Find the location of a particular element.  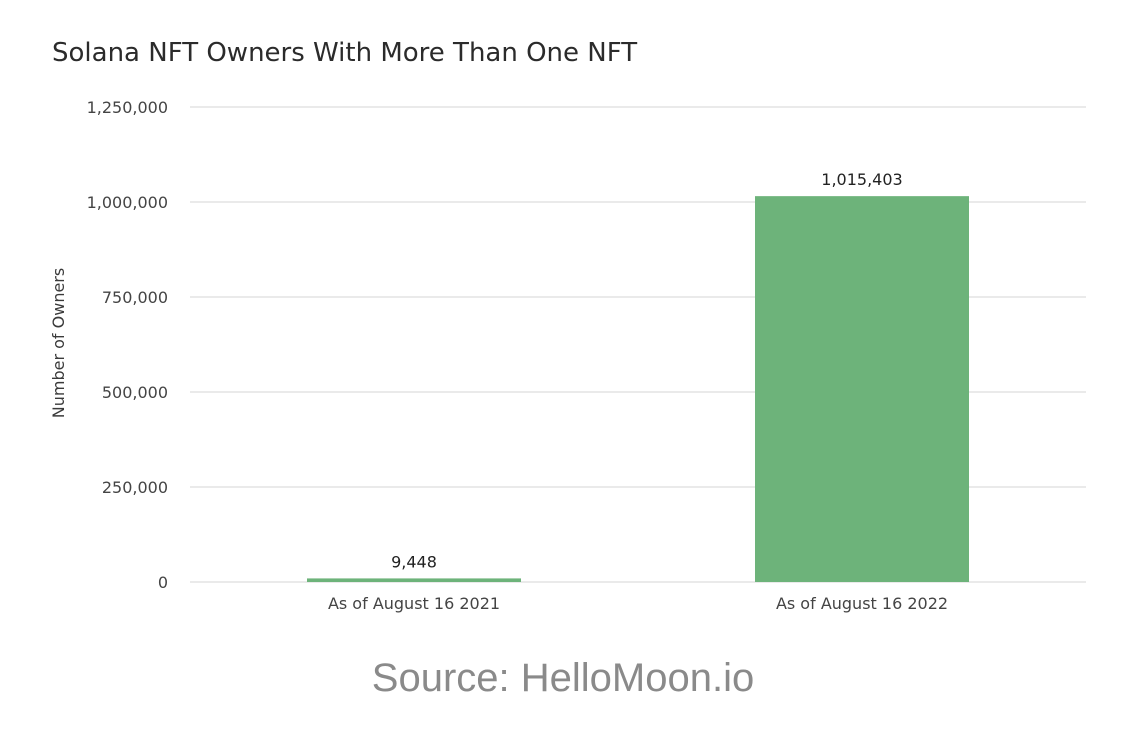

source-note: Source: HelloMoon.io is located at coordinates (563, 678).